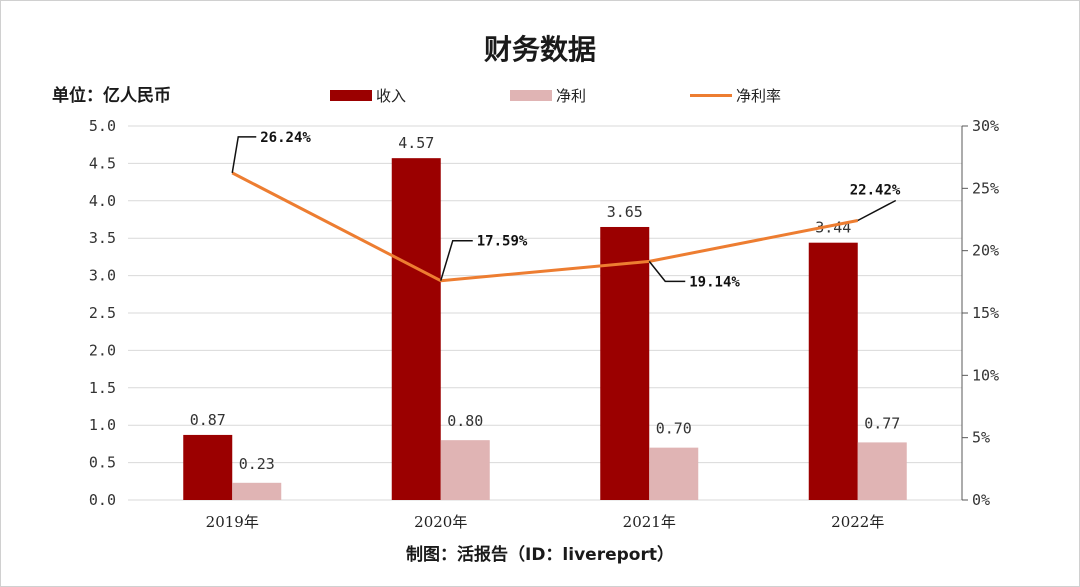 The height and width of the screenshot is (587, 1080). Describe the element at coordinates (208, 420) in the screenshot. I see `data-label-revenue: 0.87` at that location.